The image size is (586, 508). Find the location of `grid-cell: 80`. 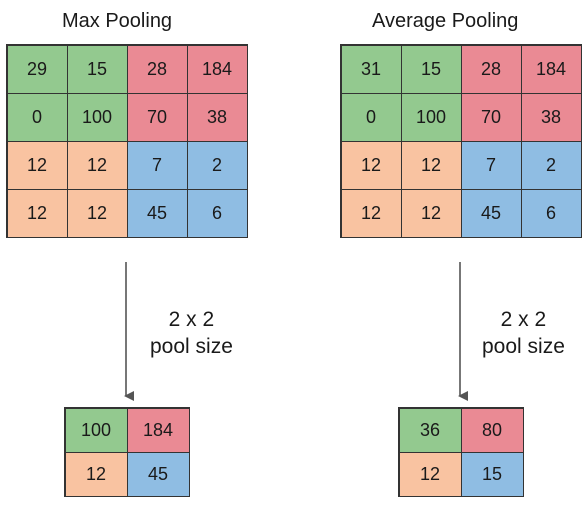

grid-cell: 80 is located at coordinates (492, 430).